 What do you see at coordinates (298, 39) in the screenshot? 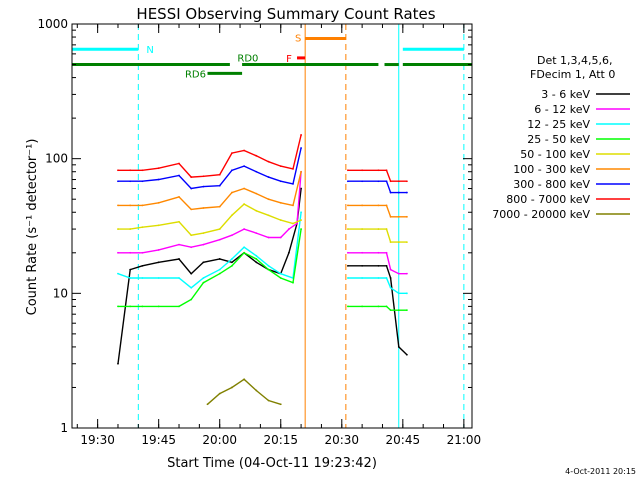
I see `flag-label-s: S` at bounding box center [298, 39].